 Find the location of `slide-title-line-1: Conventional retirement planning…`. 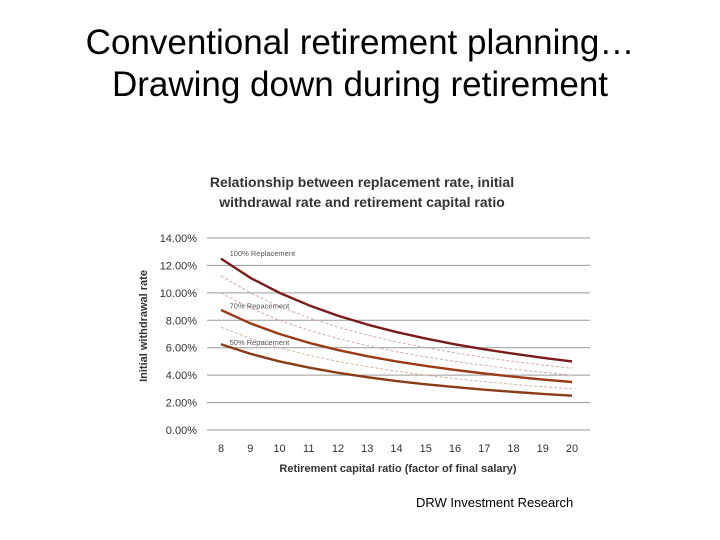

slide-title-line-1: Conventional retirement planning… is located at coordinates (360, 42).